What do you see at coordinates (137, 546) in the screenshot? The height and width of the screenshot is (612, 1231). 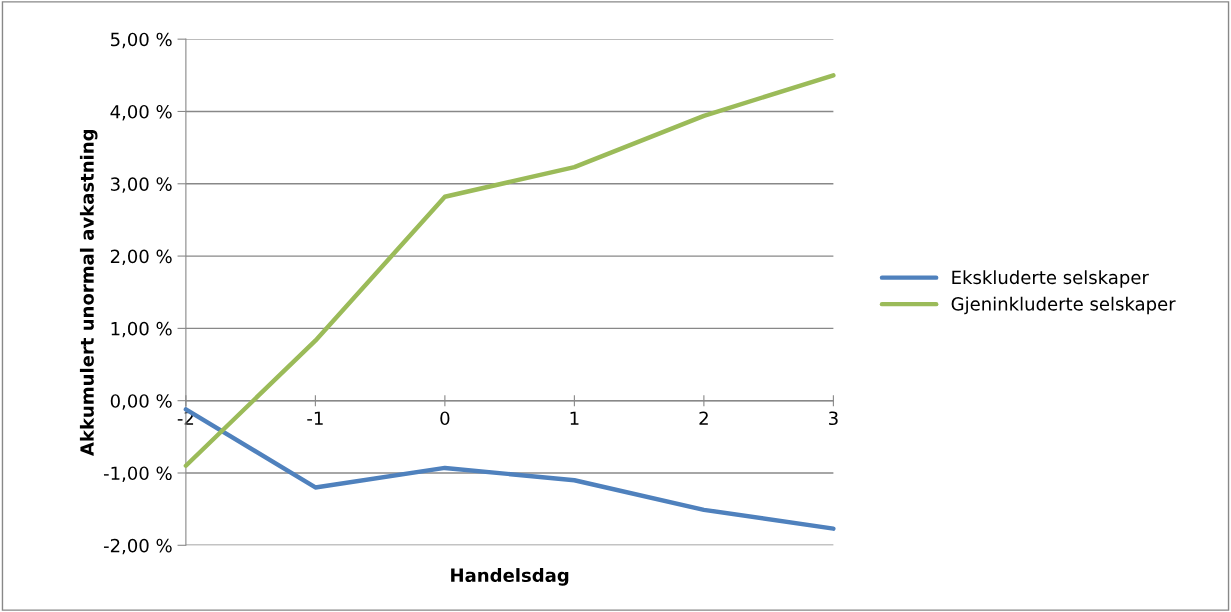 I see `y-tick-label: -2,00 %` at bounding box center [137, 546].